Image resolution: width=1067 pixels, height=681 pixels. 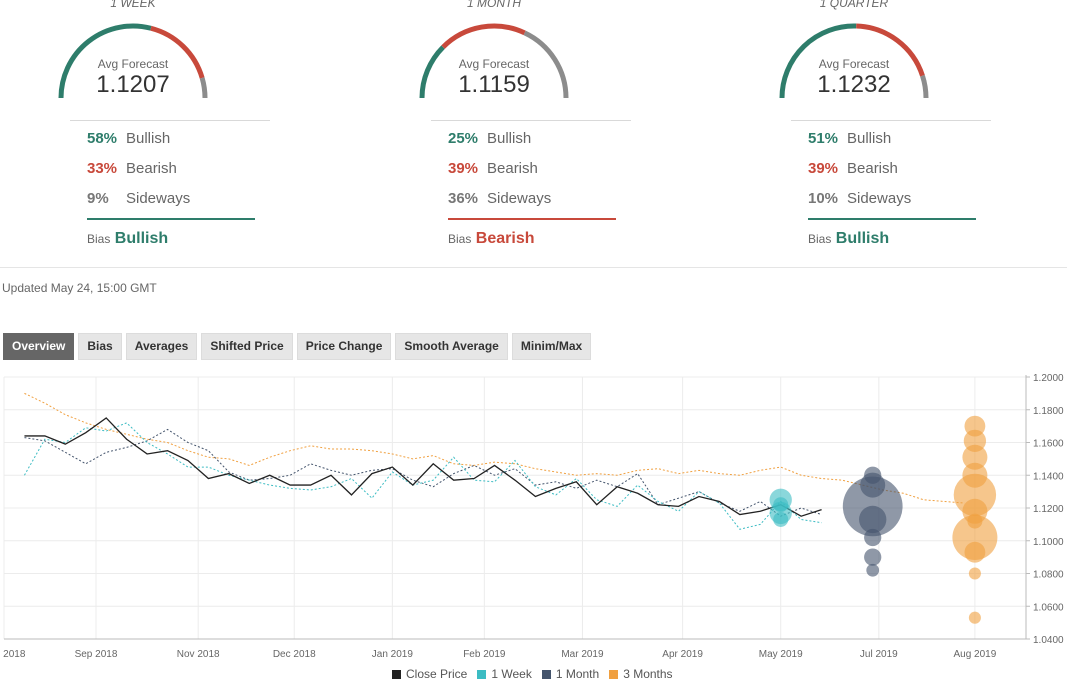 I want to click on x-tick-label: Dec 2018, so click(x=294, y=654).